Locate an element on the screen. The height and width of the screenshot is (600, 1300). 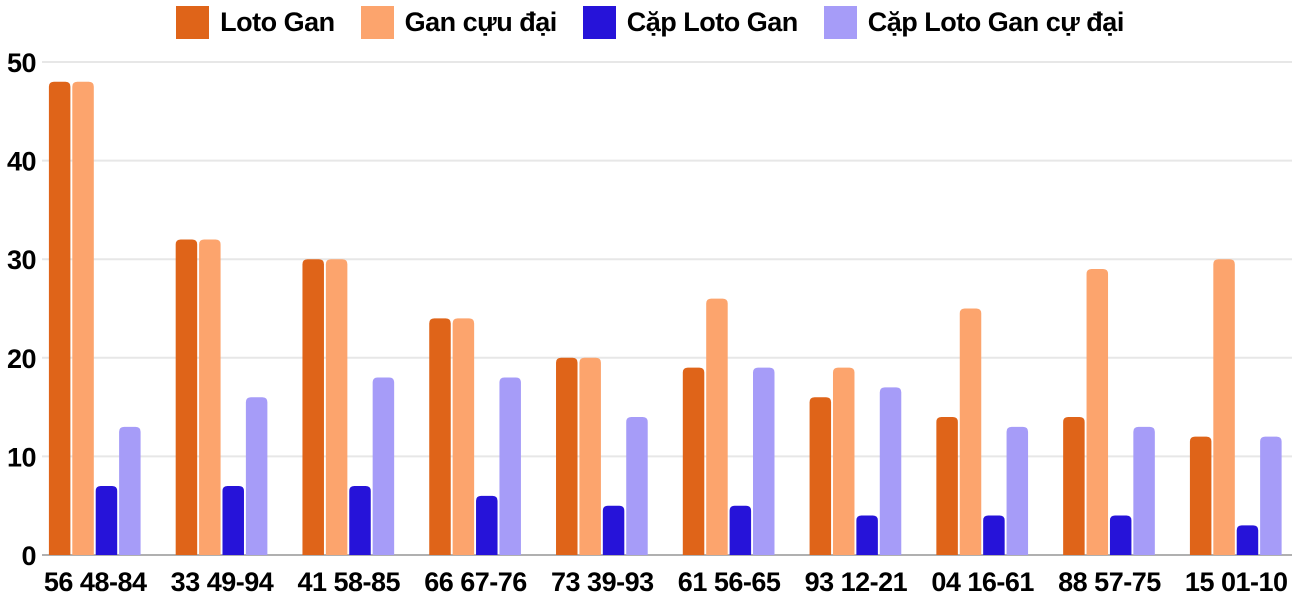
legend-item: Cặp Loto Gan cự đại is located at coordinates (974, 22).